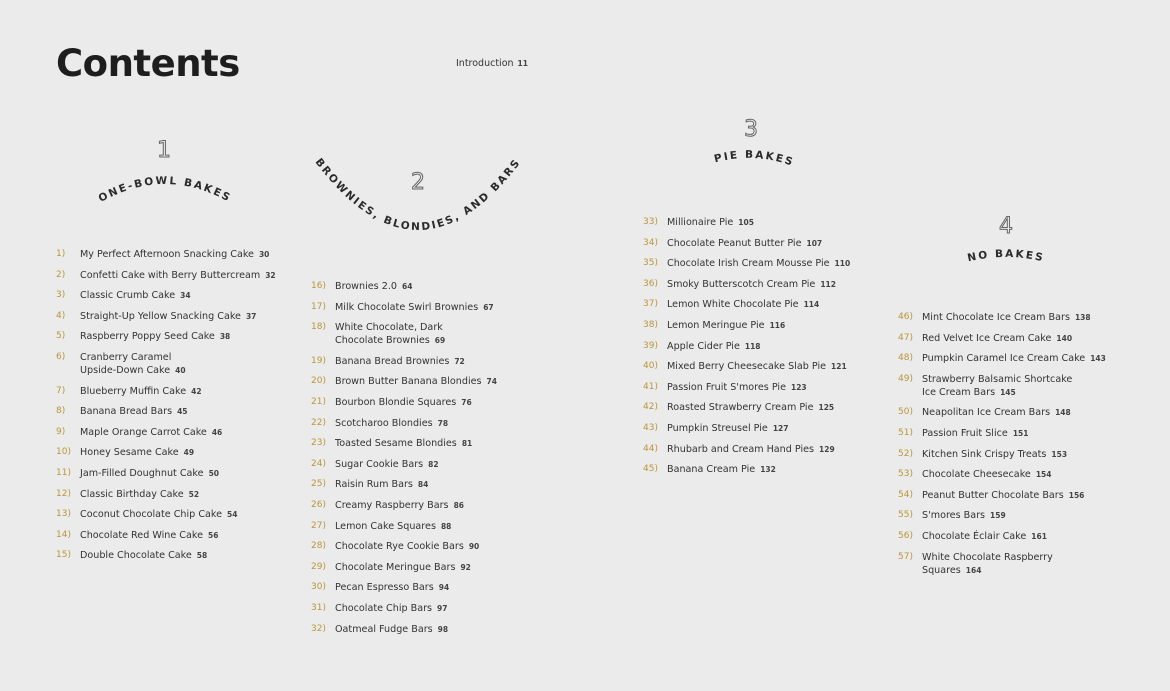 The width and height of the screenshot is (1170, 691). What do you see at coordinates (408, 587) in the screenshot?
I see `toc-entry: 30) Pecan Espresso Bars 94` at bounding box center [408, 587].